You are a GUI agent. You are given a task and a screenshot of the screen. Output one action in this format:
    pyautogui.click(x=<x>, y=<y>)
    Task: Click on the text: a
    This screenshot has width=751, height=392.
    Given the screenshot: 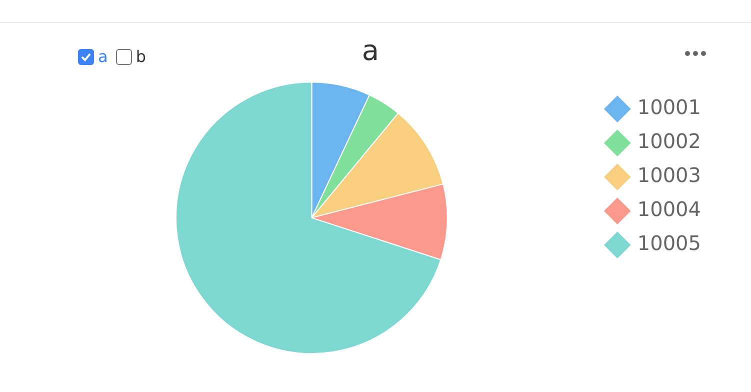 What is the action you would take?
    pyautogui.click(x=103, y=56)
    